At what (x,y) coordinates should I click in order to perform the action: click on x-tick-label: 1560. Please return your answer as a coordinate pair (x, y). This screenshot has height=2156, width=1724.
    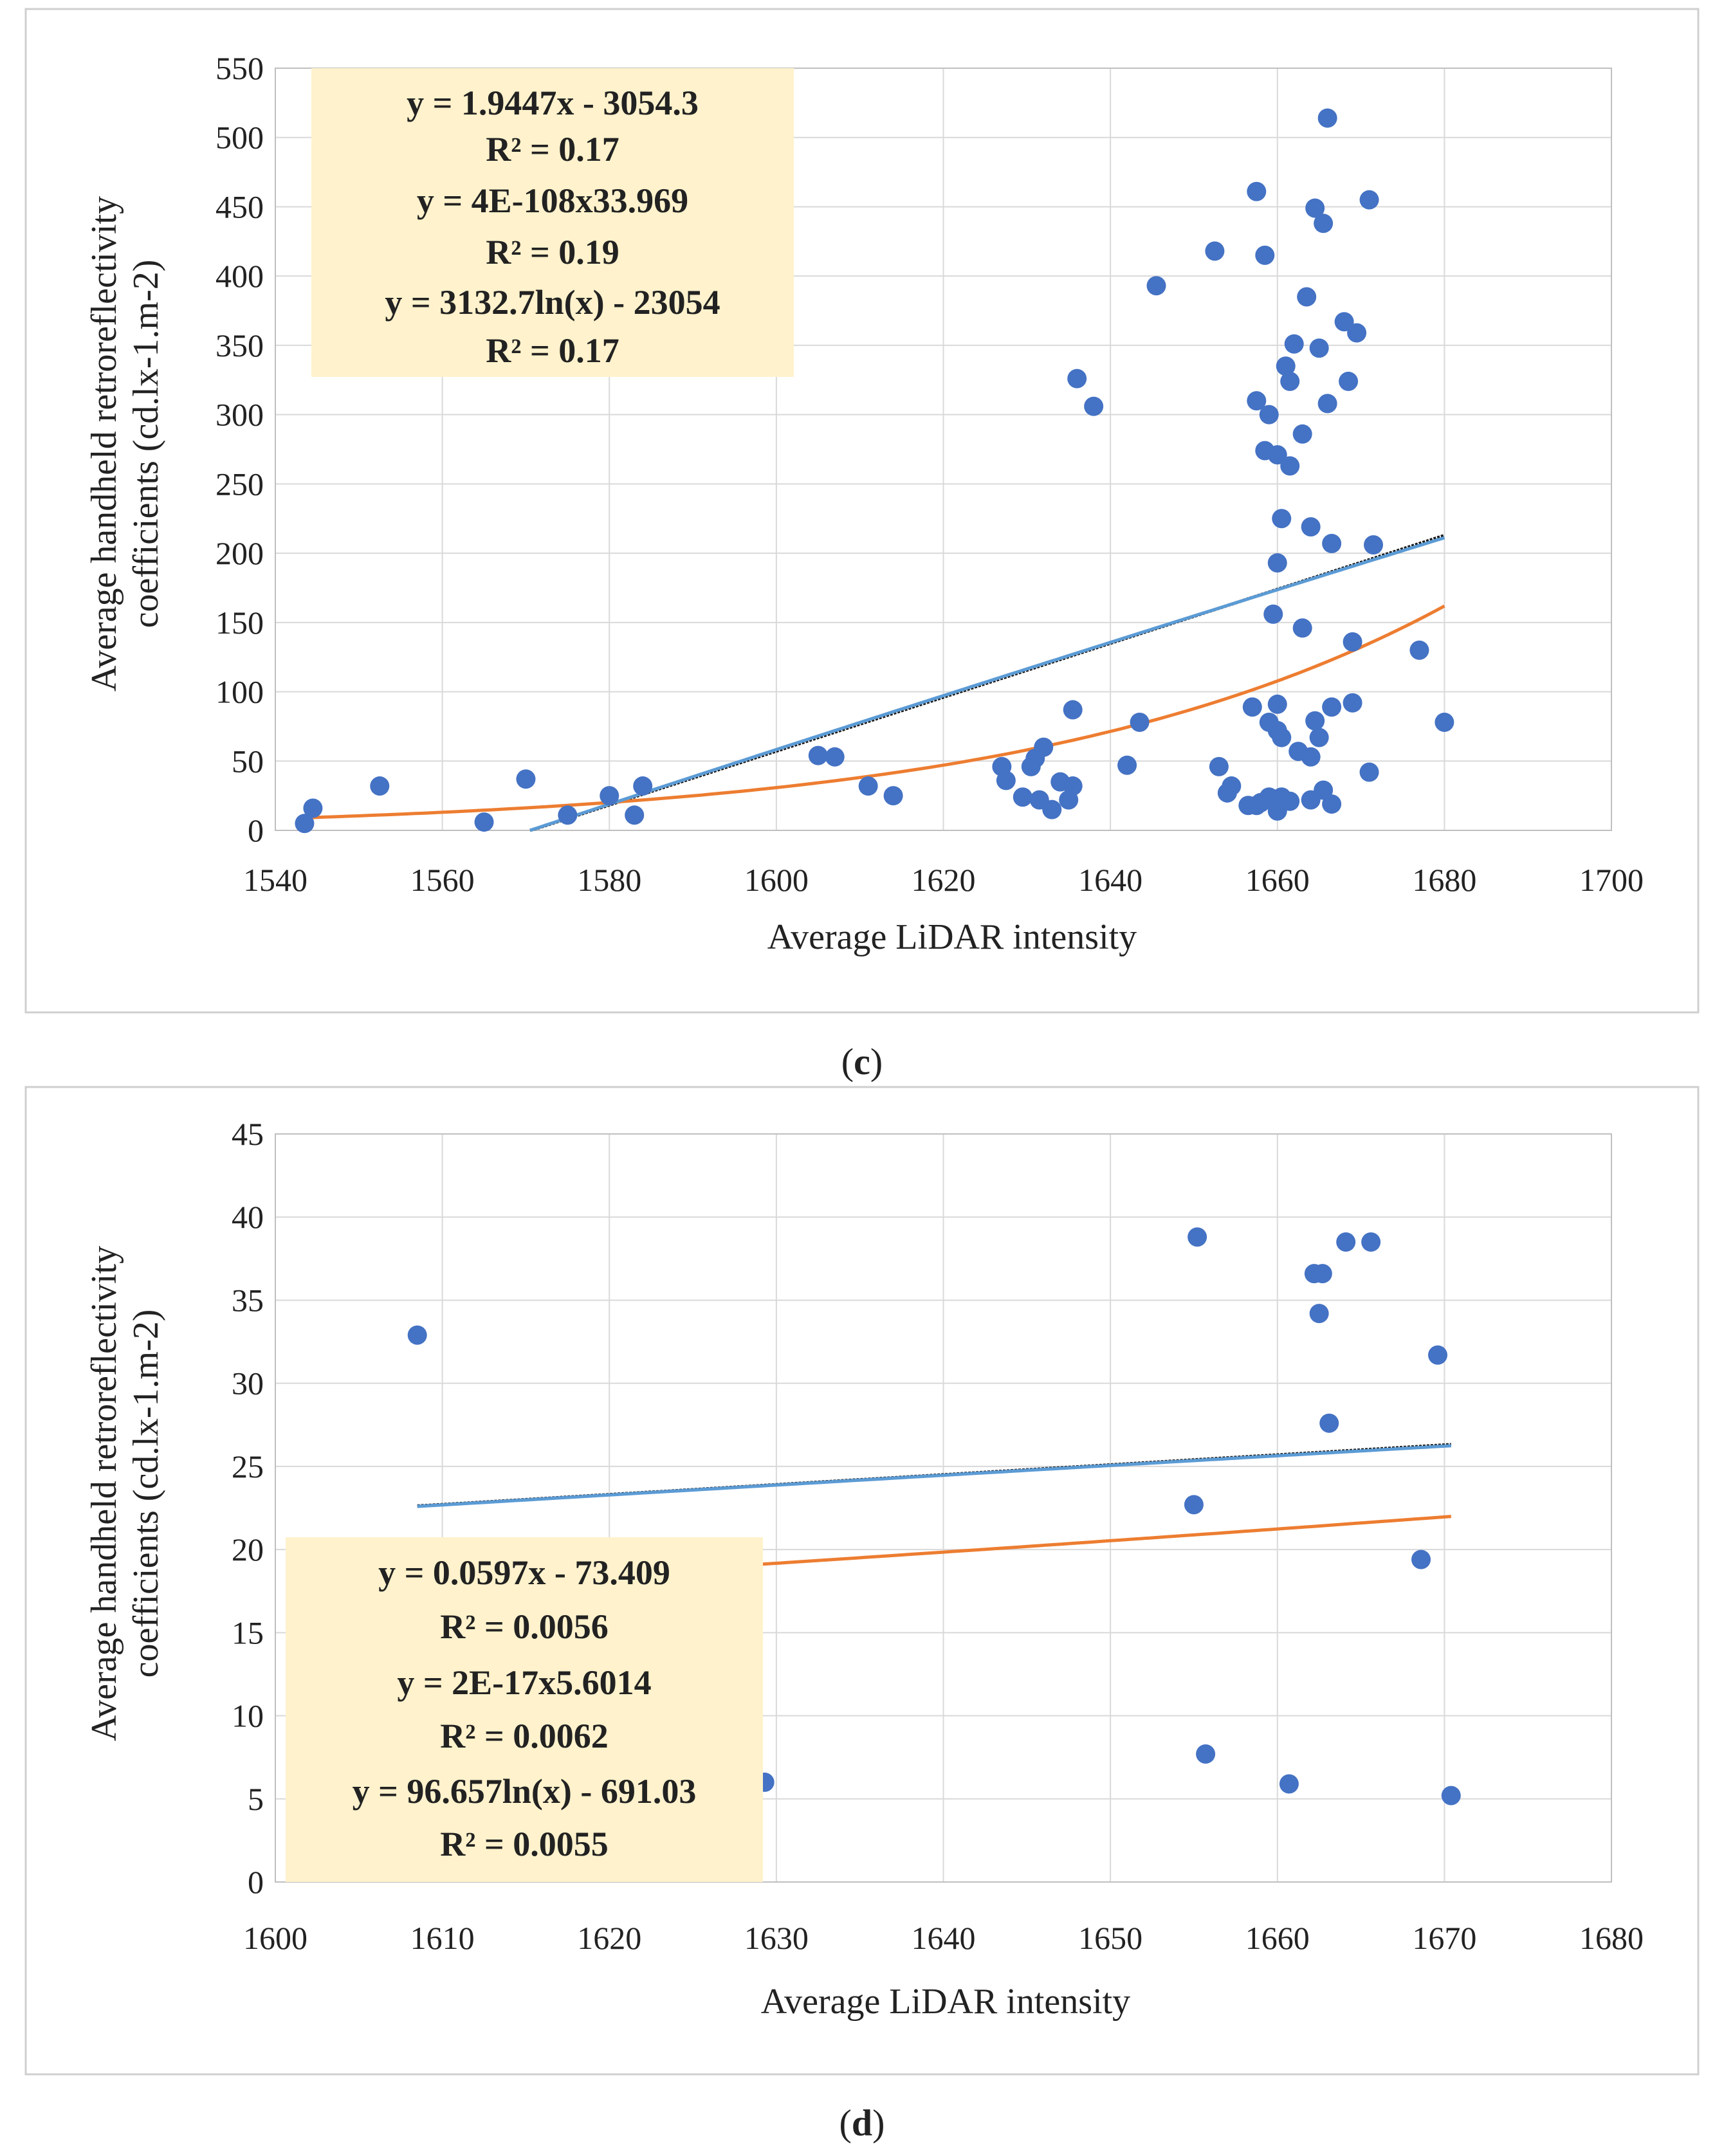
    Looking at the image, I should click on (443, 880).